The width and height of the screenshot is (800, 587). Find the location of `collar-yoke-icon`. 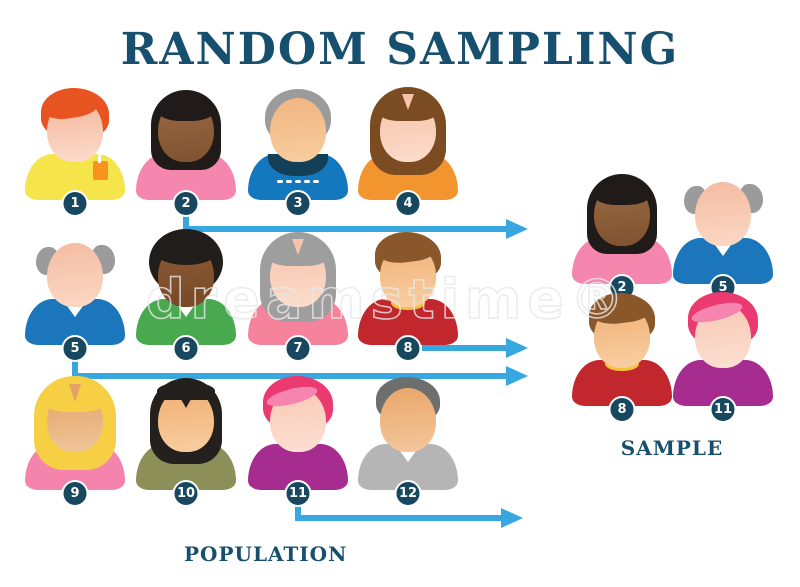

collar-yoke-icon is located at coordinates (298, 168).